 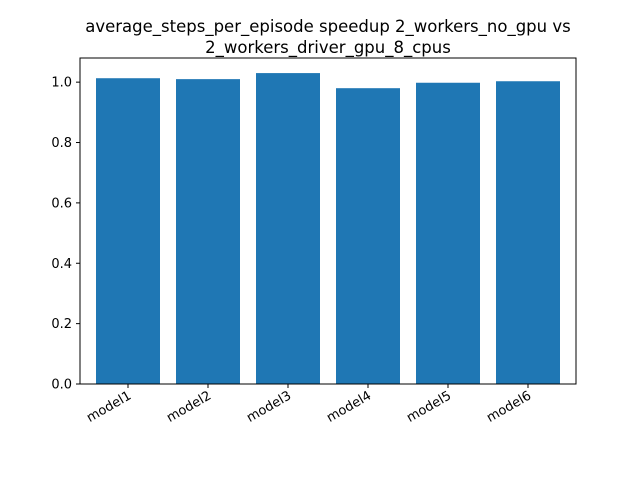 I want to click on bar-model6, so click(x=528, y=233).